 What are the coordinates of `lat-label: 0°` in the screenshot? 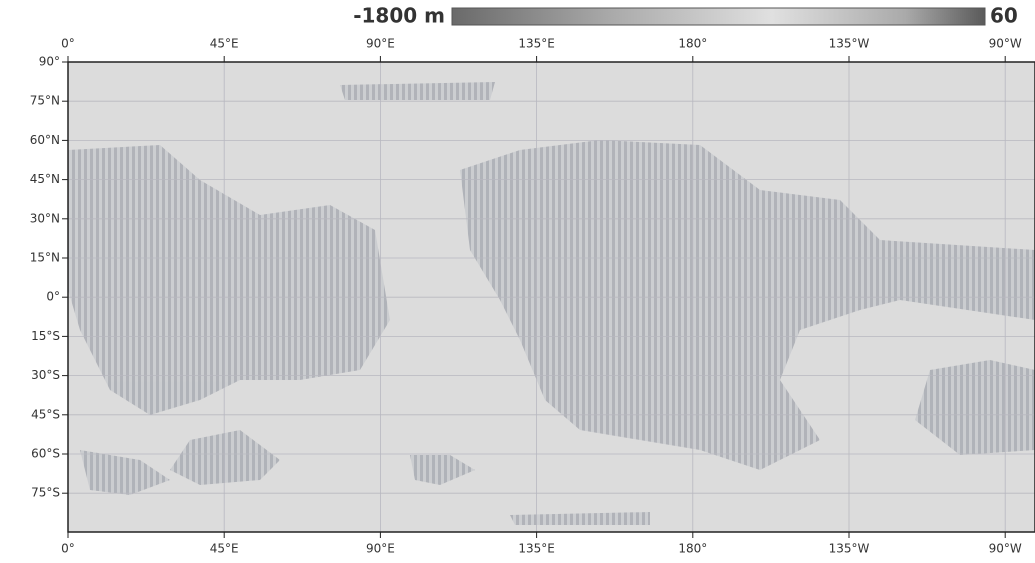 It's located at (53, 297).